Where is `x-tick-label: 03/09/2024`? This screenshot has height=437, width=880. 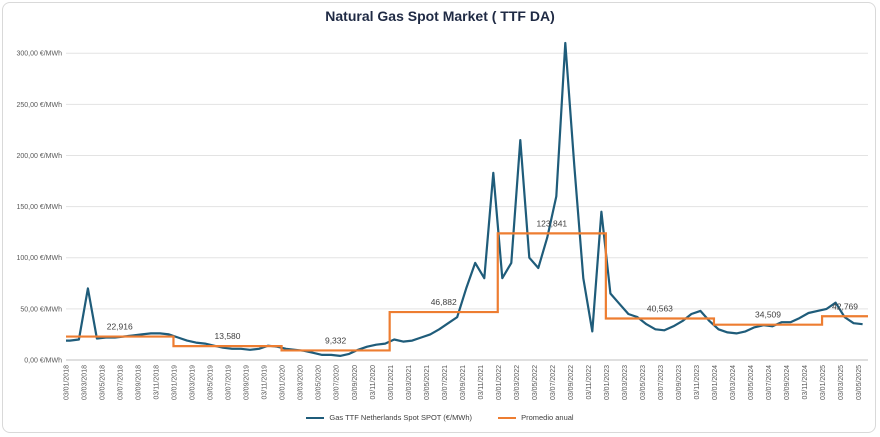
x-tick-label: 03/09/2024 is located at coordinates (787, 382).